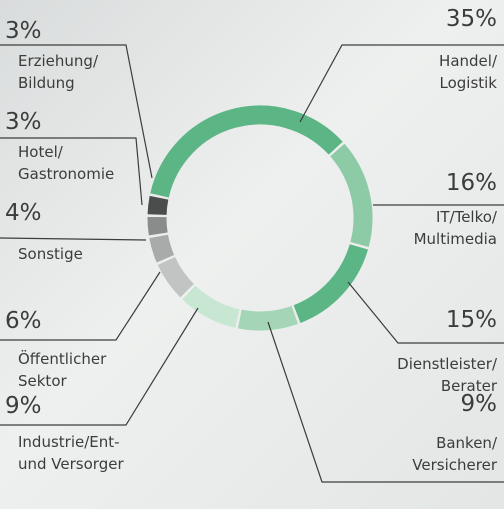  What do you see at coordinates (66, 163) in the screenshot?
I see `category-label: Hotel/ Gastronomie` at bounding box center [66, 163].